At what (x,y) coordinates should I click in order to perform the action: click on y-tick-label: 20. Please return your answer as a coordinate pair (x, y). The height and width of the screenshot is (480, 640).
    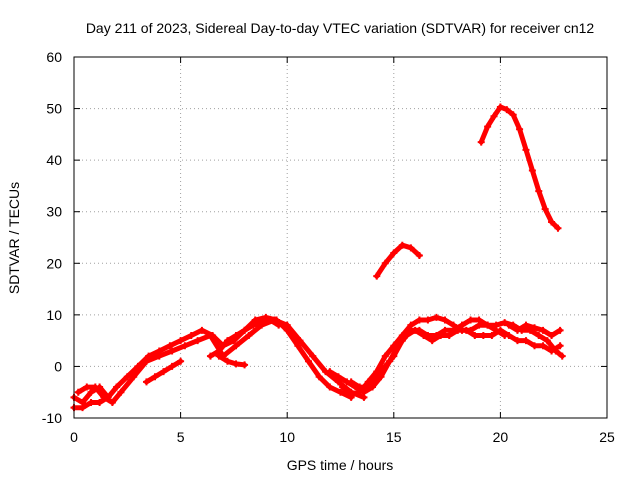
    Looking at the image, I should click on (54, 263).